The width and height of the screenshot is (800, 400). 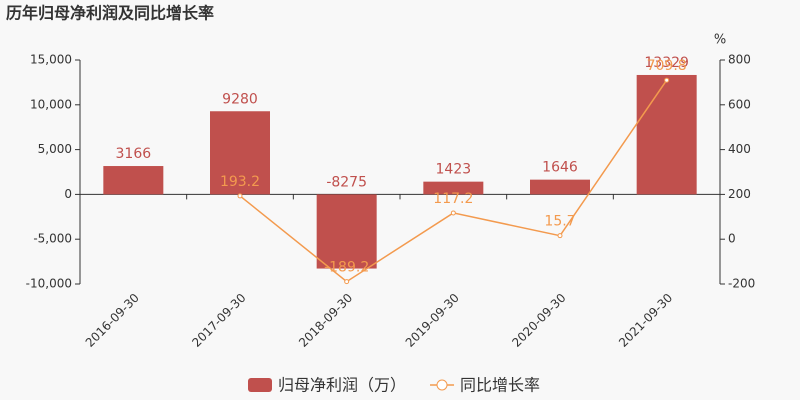 What do you see at coordinates (739, 149) in the screenshot?
I see `y2-tick-label: 400` at bounding box center [739, 149].